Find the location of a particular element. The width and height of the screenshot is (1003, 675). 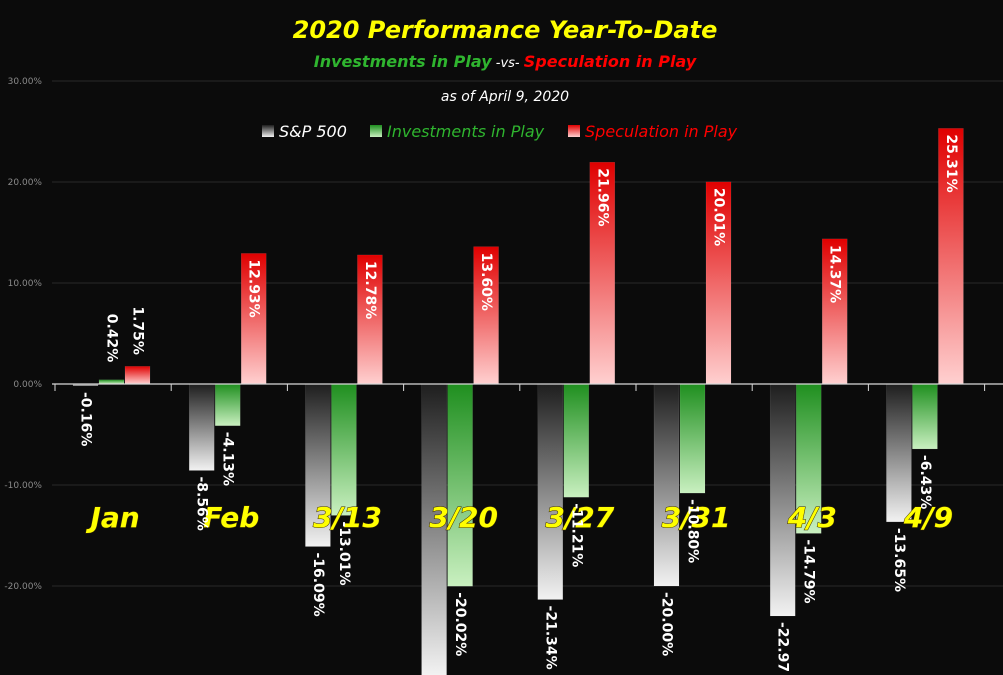

value-label-sp500-1: -8.56% is located at coordinates (202, 503).